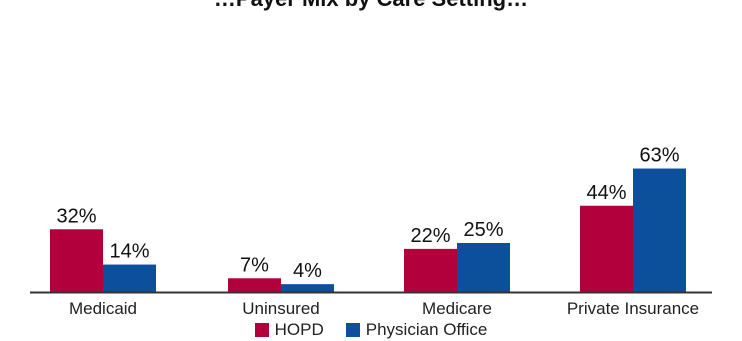  I want to click on legend-swatch-physician-office, so click(352, 330).